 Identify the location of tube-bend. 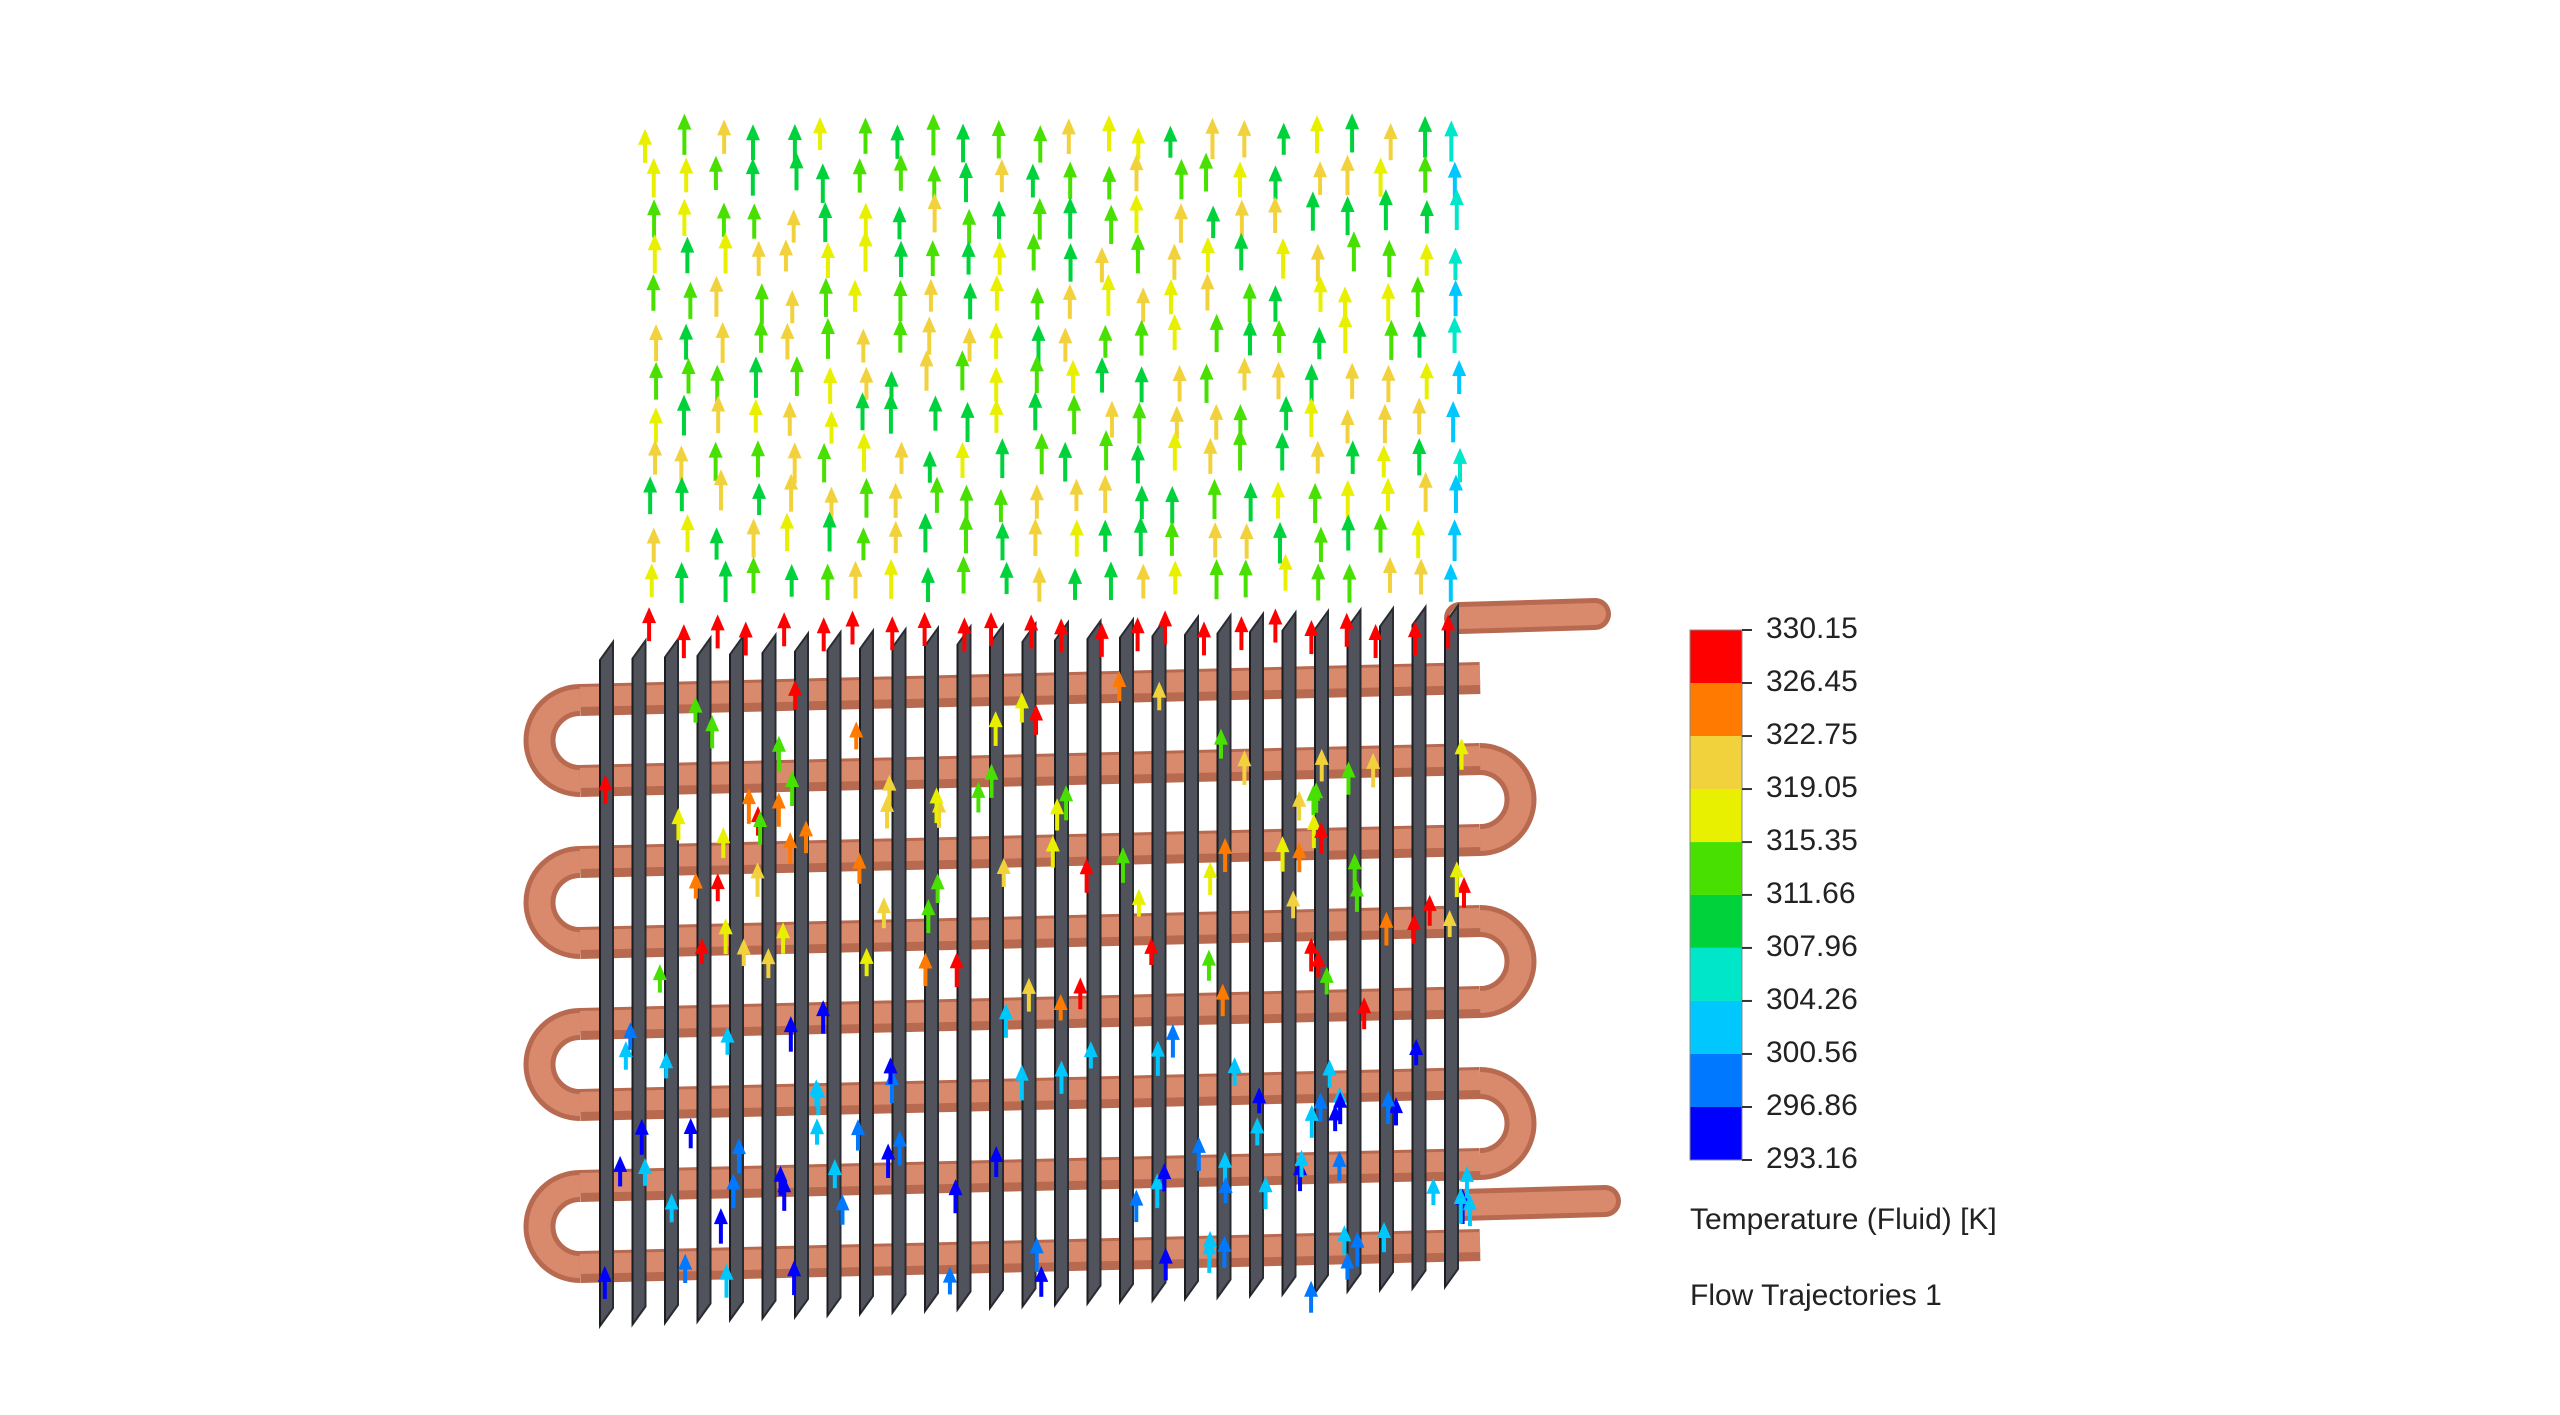
(1505, 961).